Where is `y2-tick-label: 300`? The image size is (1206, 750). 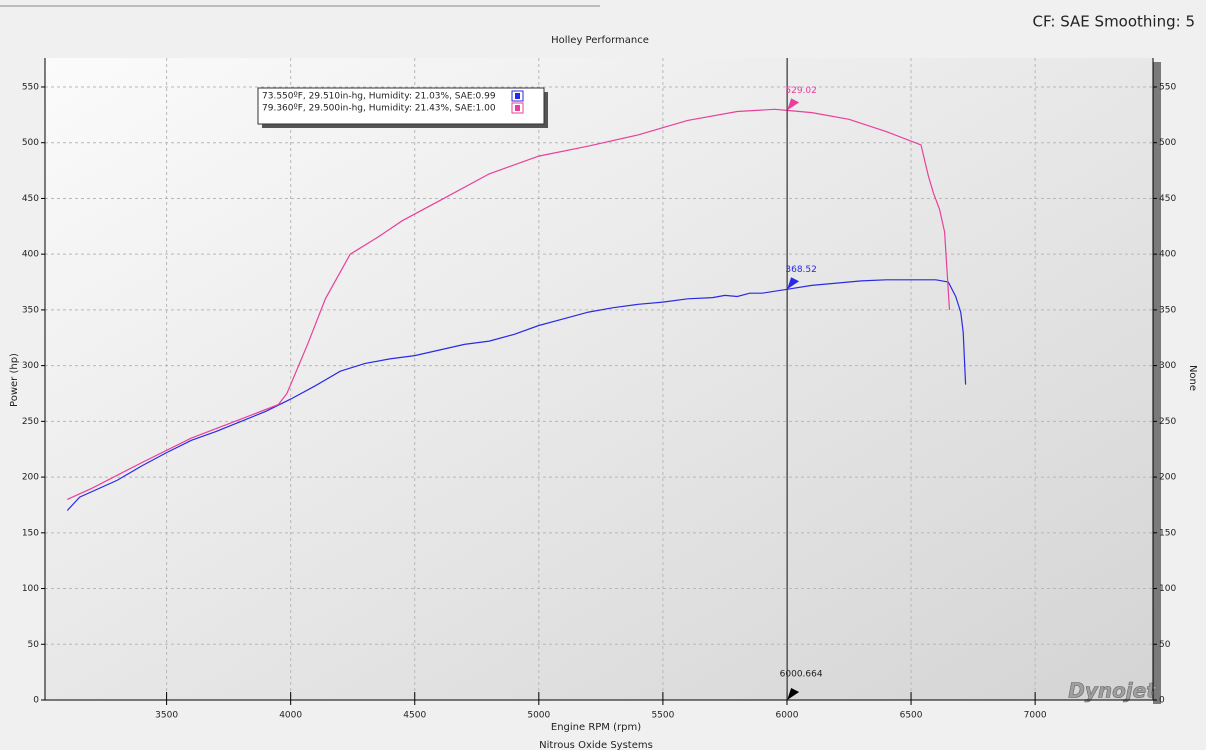
y2-tick-label: 300 is located at coordinates (1167, 366).